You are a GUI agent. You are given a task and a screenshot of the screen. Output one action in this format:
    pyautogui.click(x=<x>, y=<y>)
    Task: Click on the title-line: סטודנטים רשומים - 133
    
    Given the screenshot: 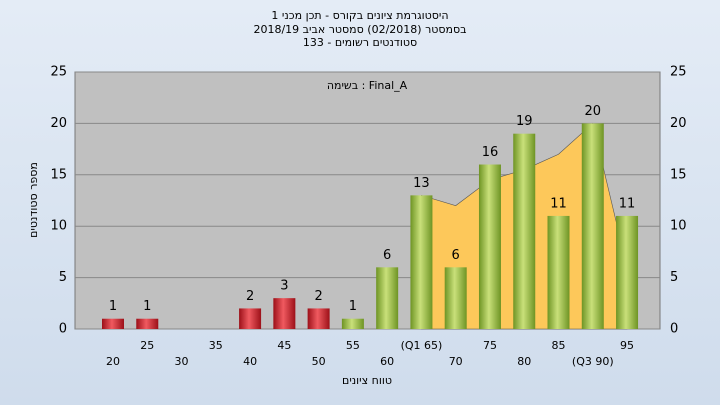 What is the action you would take?
    pyautogui.click(x=360, y=42)
    